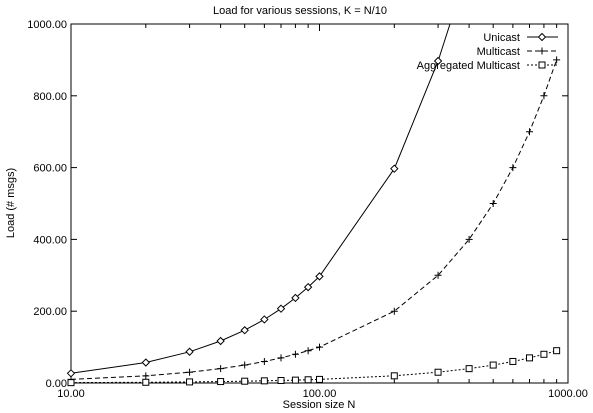 Image resolution: width=593 pixels, height=413 pixels. I want to click on legend: Unicast Multicast Aggregated Multicast, so click(487, 52).